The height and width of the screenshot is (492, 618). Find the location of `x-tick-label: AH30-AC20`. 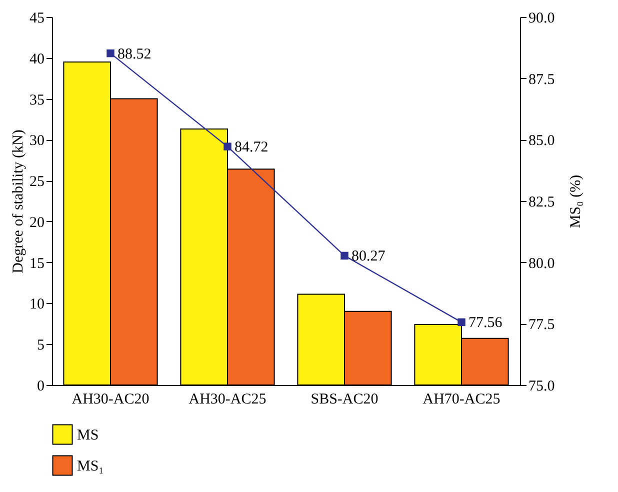

x-tick-label: AH30-AC20 is located at coordinates (111, 400).